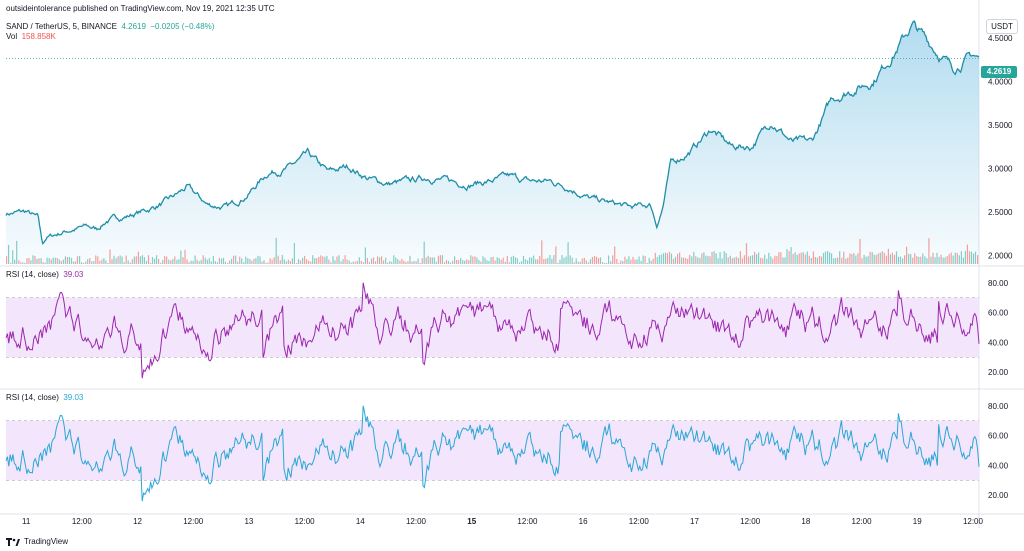 Image resolution: width=1024 pixels, height=551 pixels. I want to click on price-tick-label: 3.0000, so click(1000, 168).